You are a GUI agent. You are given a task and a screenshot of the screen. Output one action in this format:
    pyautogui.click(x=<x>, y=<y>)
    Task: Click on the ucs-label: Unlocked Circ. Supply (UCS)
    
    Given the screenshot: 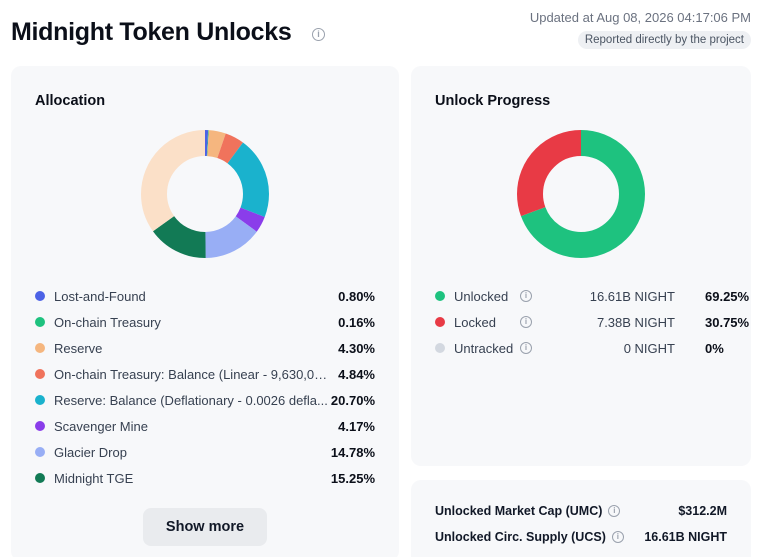 What is the action you would take?
    pyautogui.click(x=520, y=537)
    